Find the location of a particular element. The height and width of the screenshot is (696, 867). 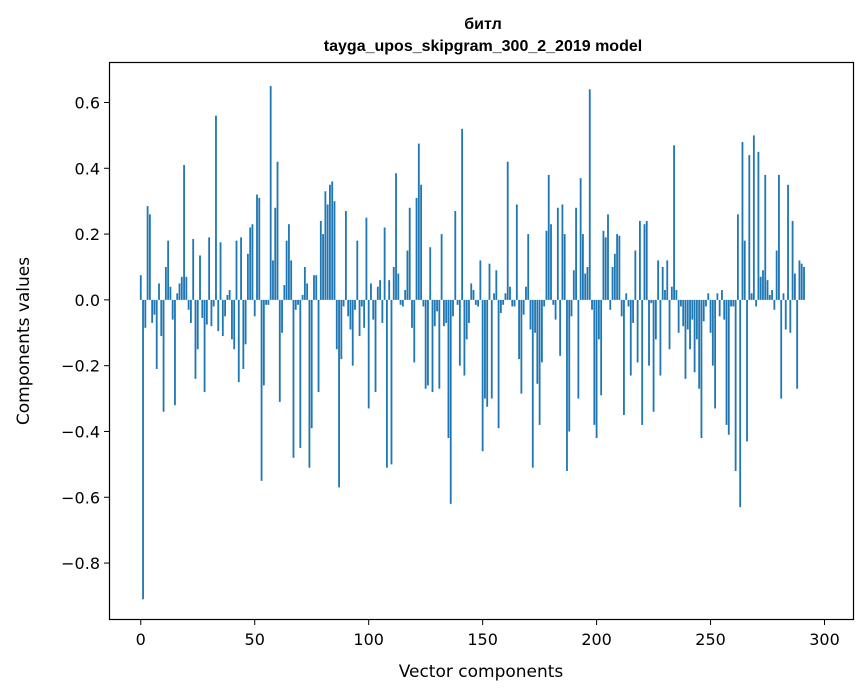

x-tick-label: 300 is located at coordinates (824, 639).